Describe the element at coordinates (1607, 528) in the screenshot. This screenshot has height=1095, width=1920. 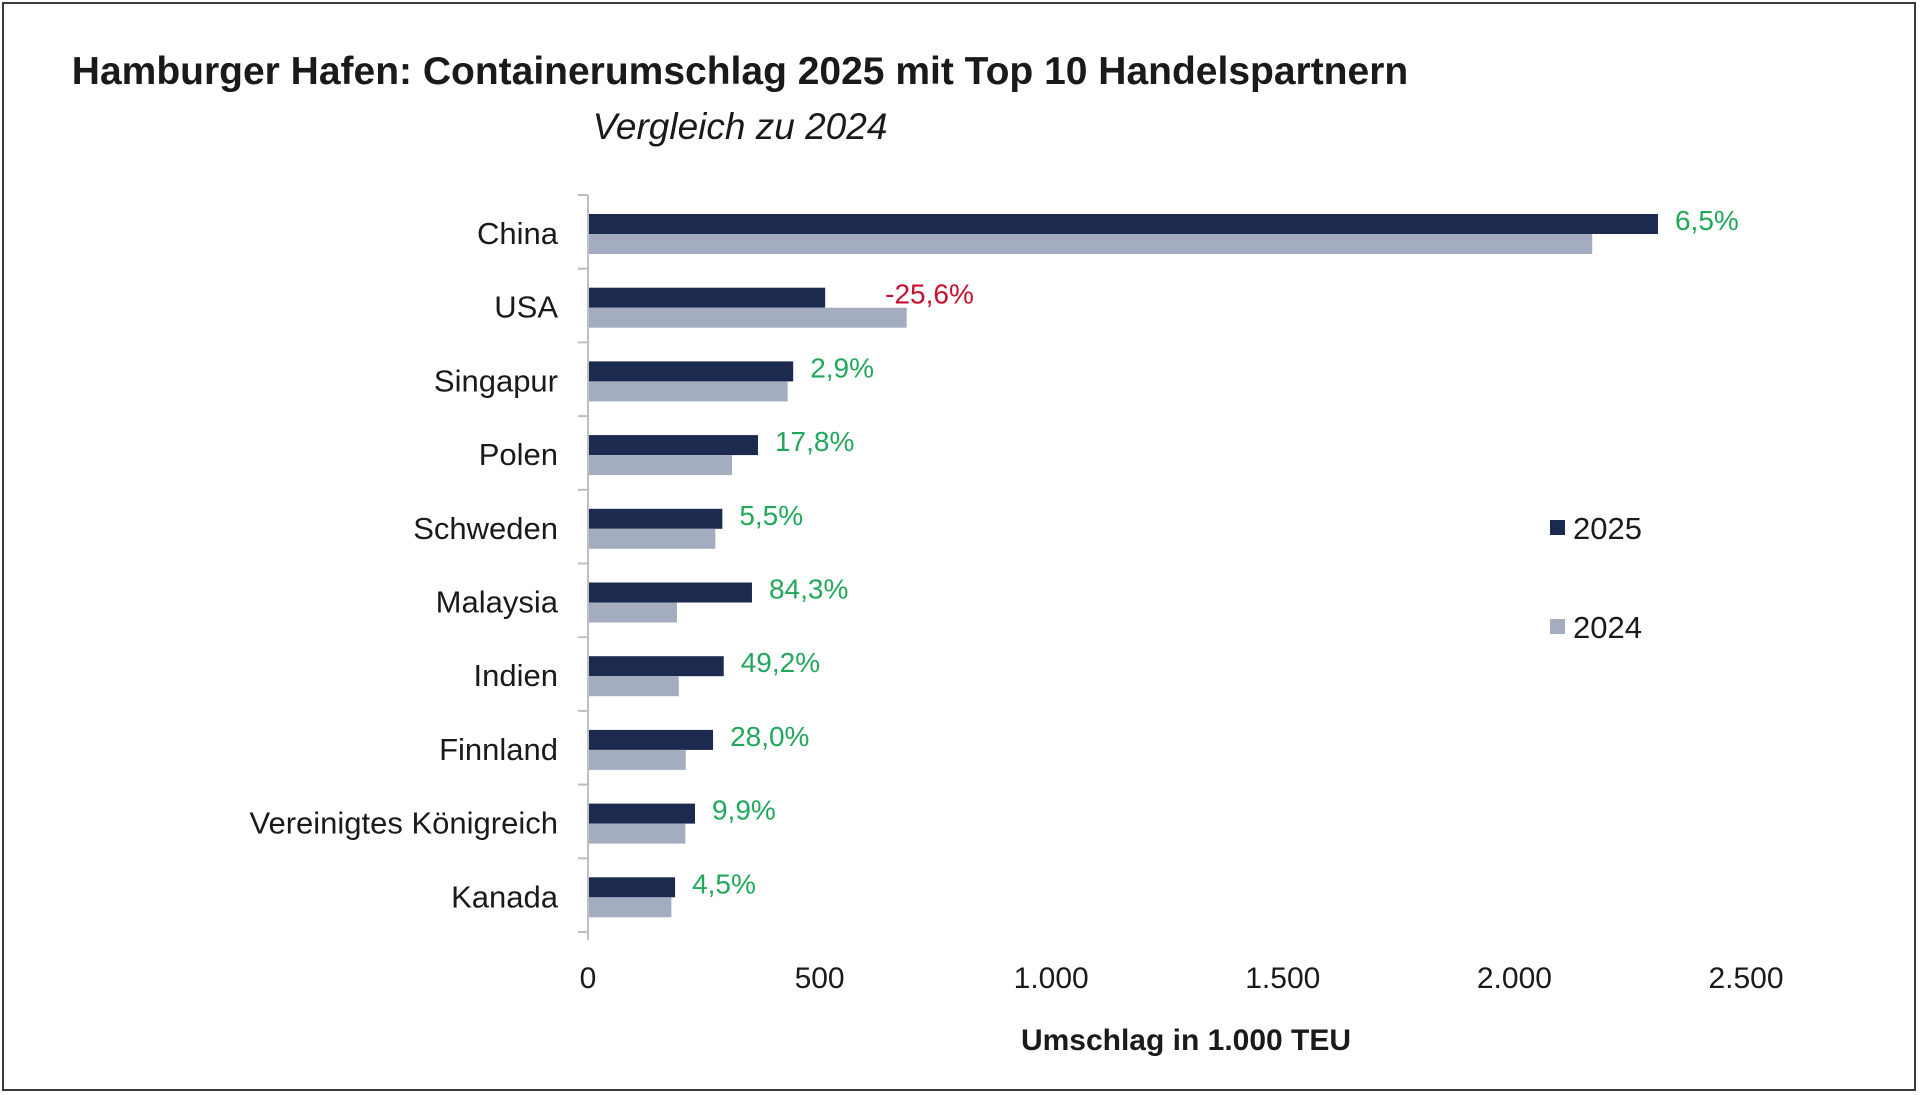
I see `legend-label-2025: 2025` at that location.